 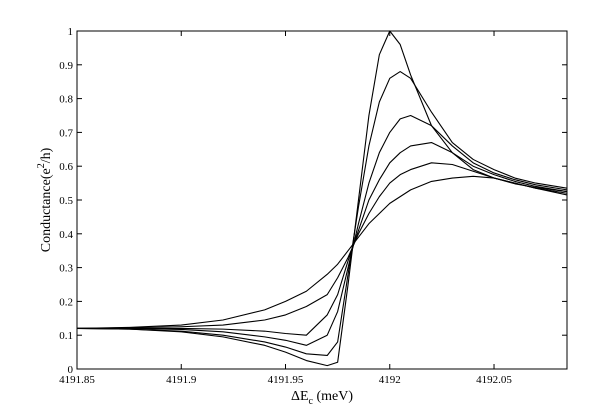 I want to click on y-tick-label: 0.8, so click(x=66, y=100).